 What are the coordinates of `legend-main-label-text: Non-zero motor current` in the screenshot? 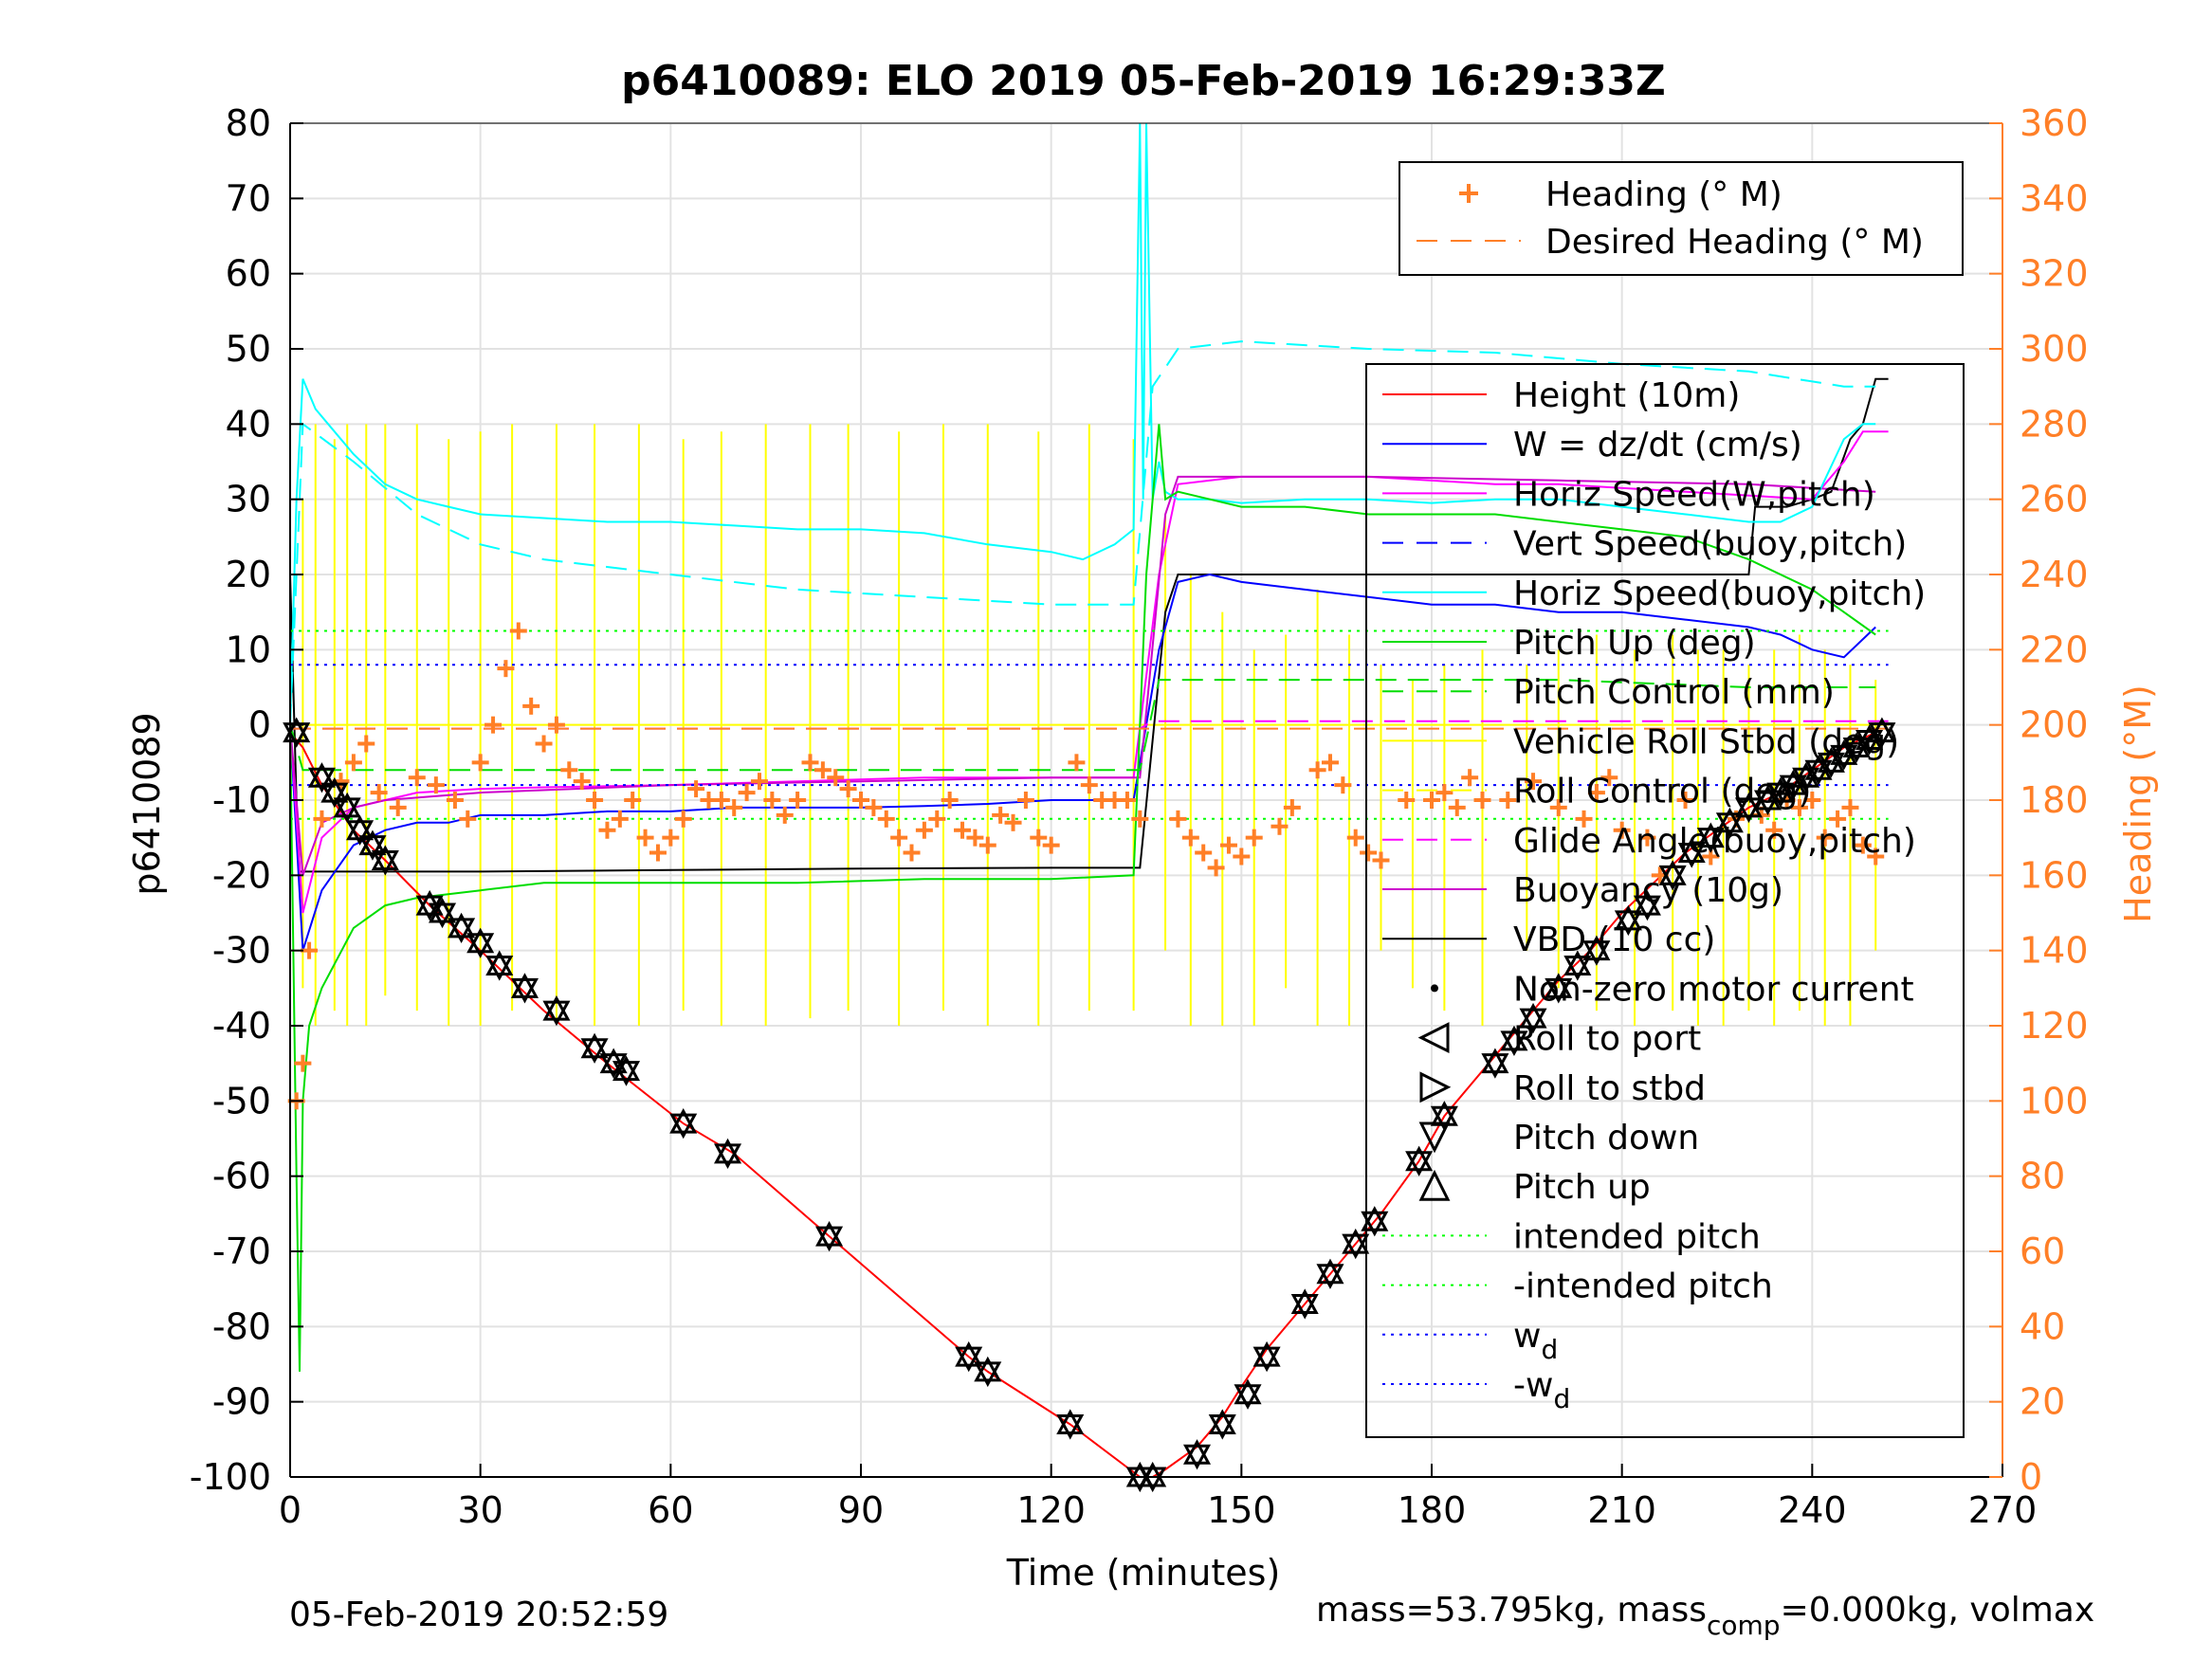 It's located at (1713, 989).